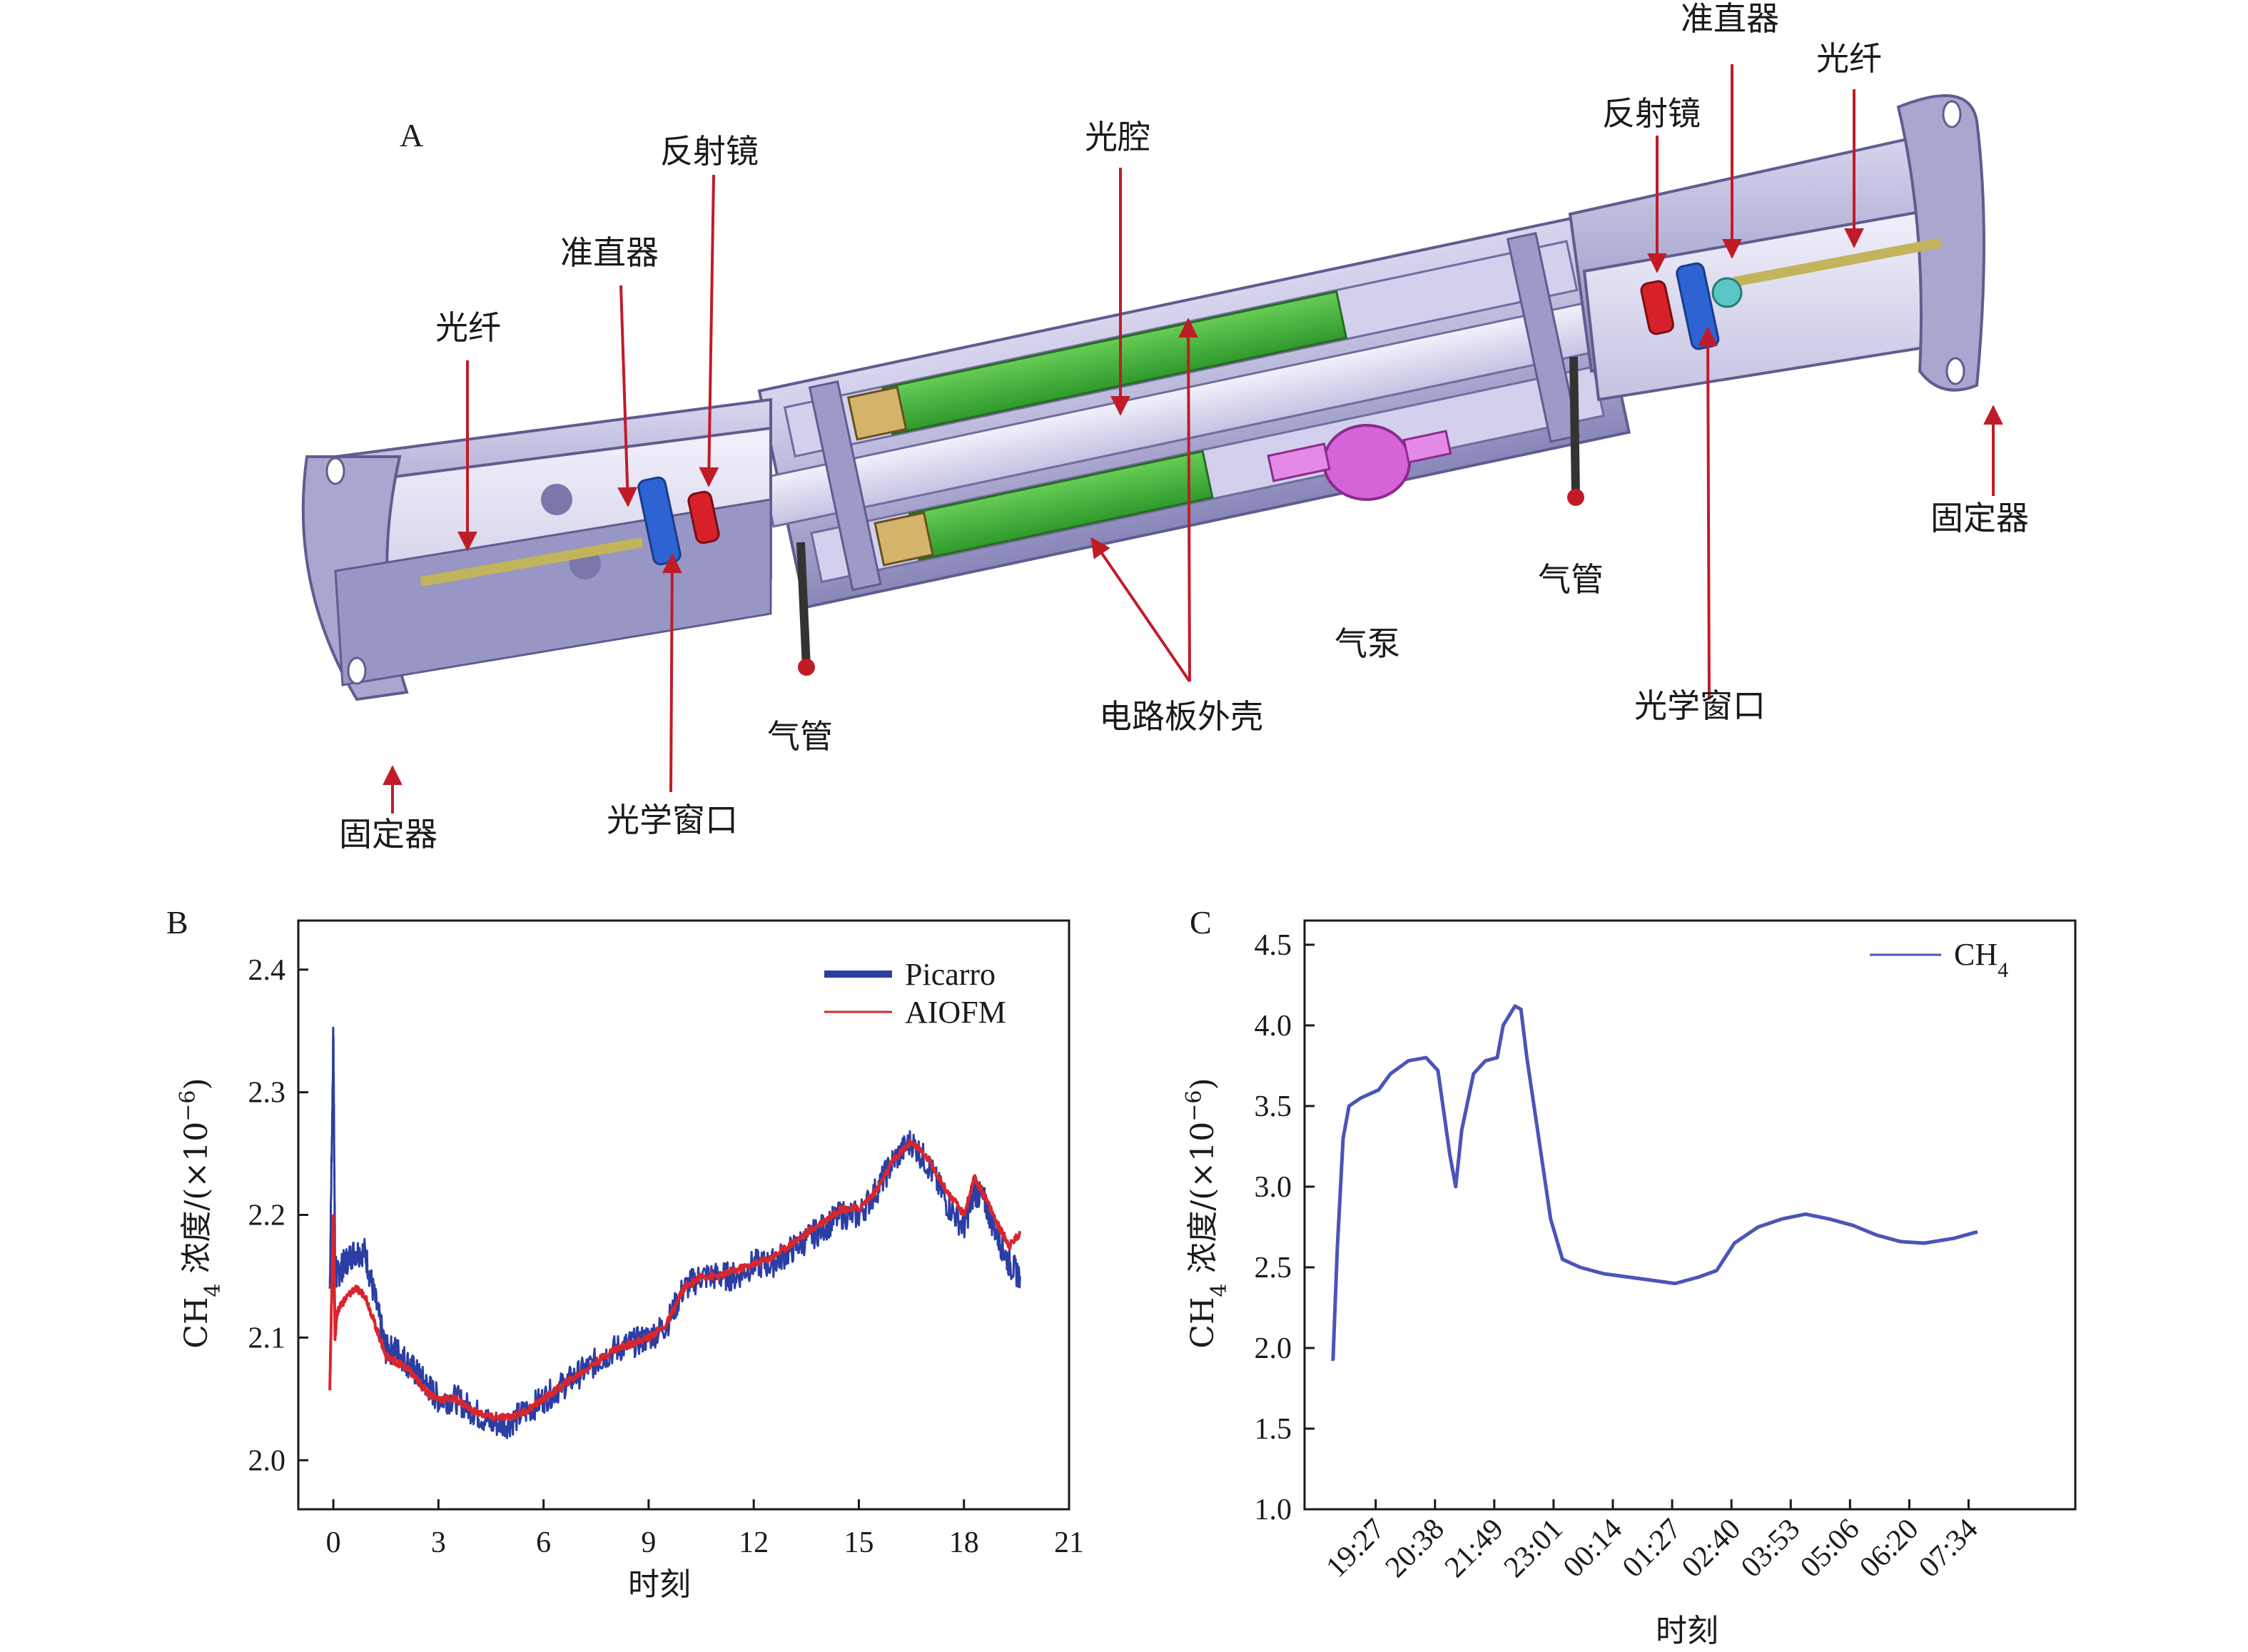  I want to click on label-fixer-right: 固定器, so click(1979, 518).